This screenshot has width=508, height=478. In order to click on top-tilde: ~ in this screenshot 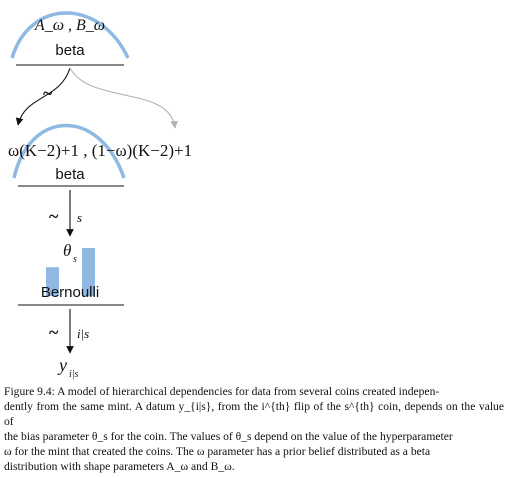, I will do `click(48, 93)`.